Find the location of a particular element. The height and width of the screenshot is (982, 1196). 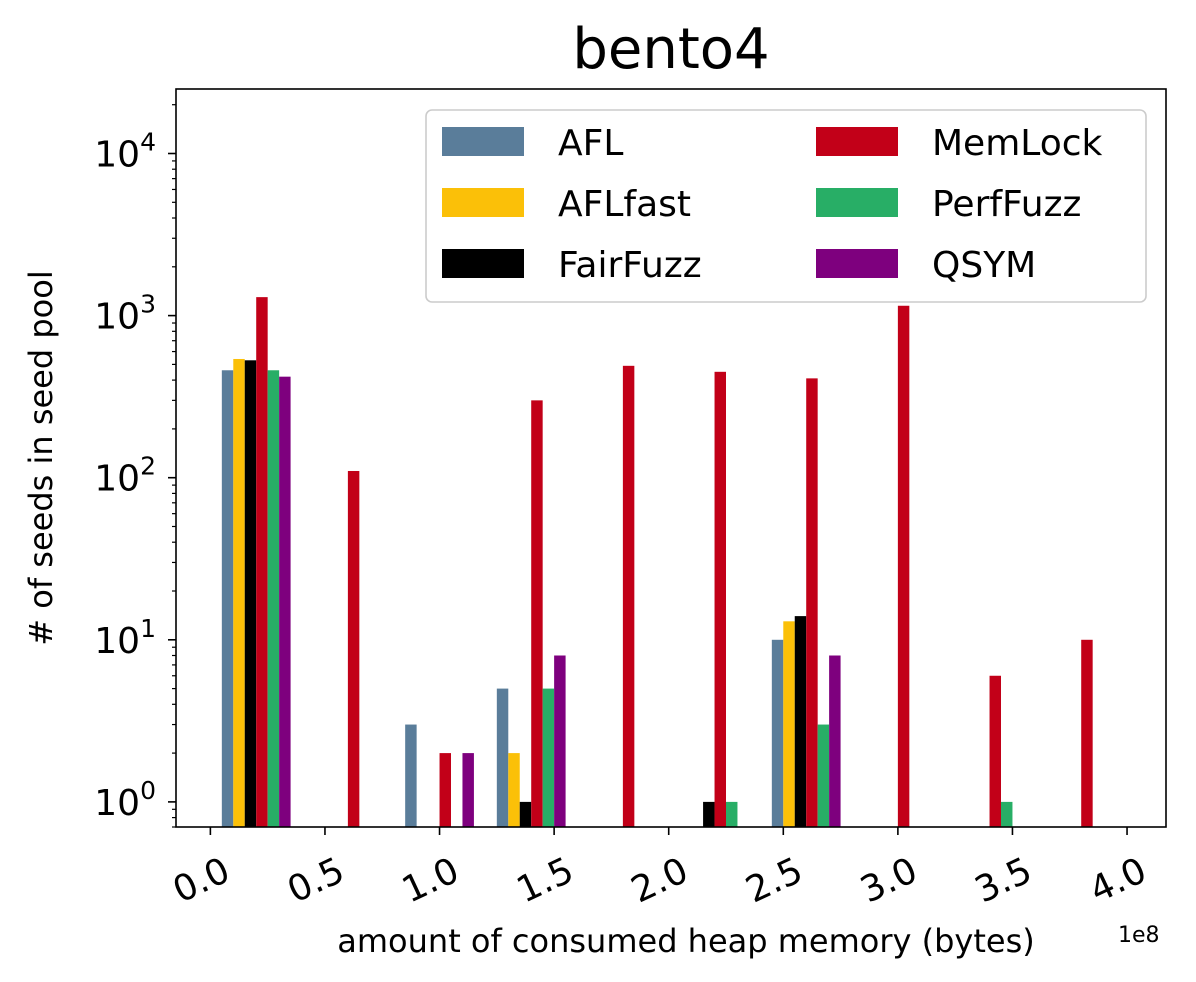

y-axis-label: # of seeds in seed pool is located at coordinates (41, 457).